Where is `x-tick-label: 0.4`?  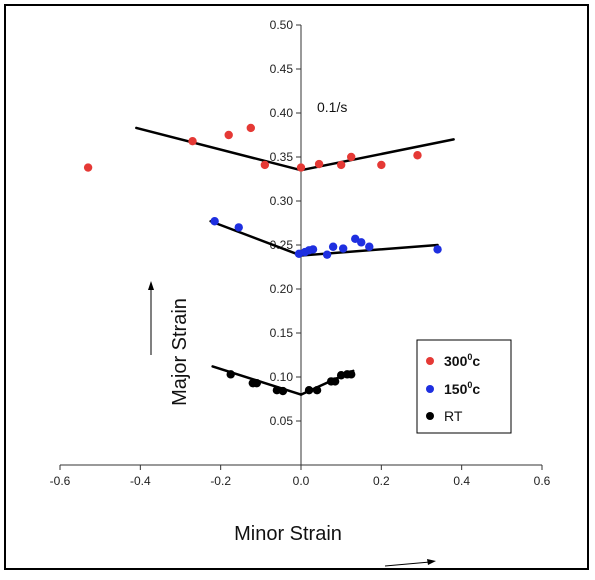
x-tick-label: 0.4 is located at coordinates (461, 481).